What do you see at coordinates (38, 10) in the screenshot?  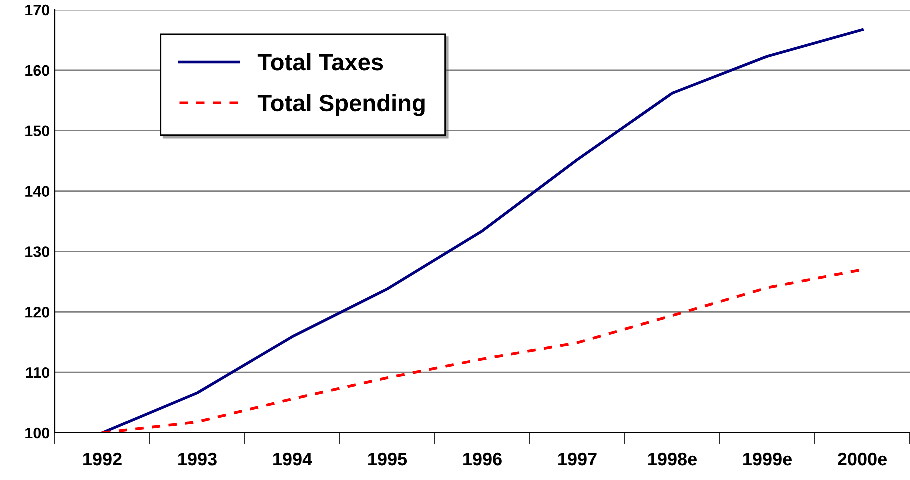 I see `y-tick-label: 170` at bounding box center [38, 10].